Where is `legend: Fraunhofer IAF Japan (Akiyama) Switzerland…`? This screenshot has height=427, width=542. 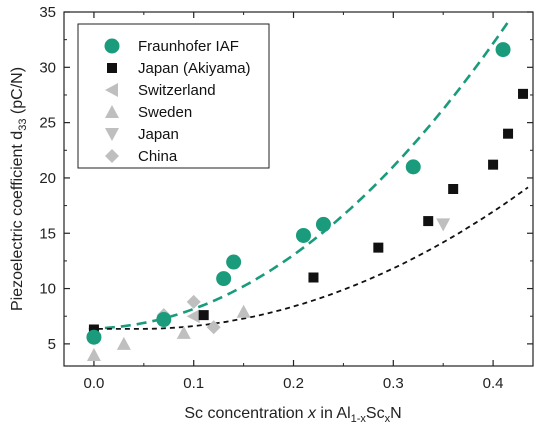 legend: Fraunhofer IAF Japan (Akiyama) Switzerland… is located at coordinates (173, 96).